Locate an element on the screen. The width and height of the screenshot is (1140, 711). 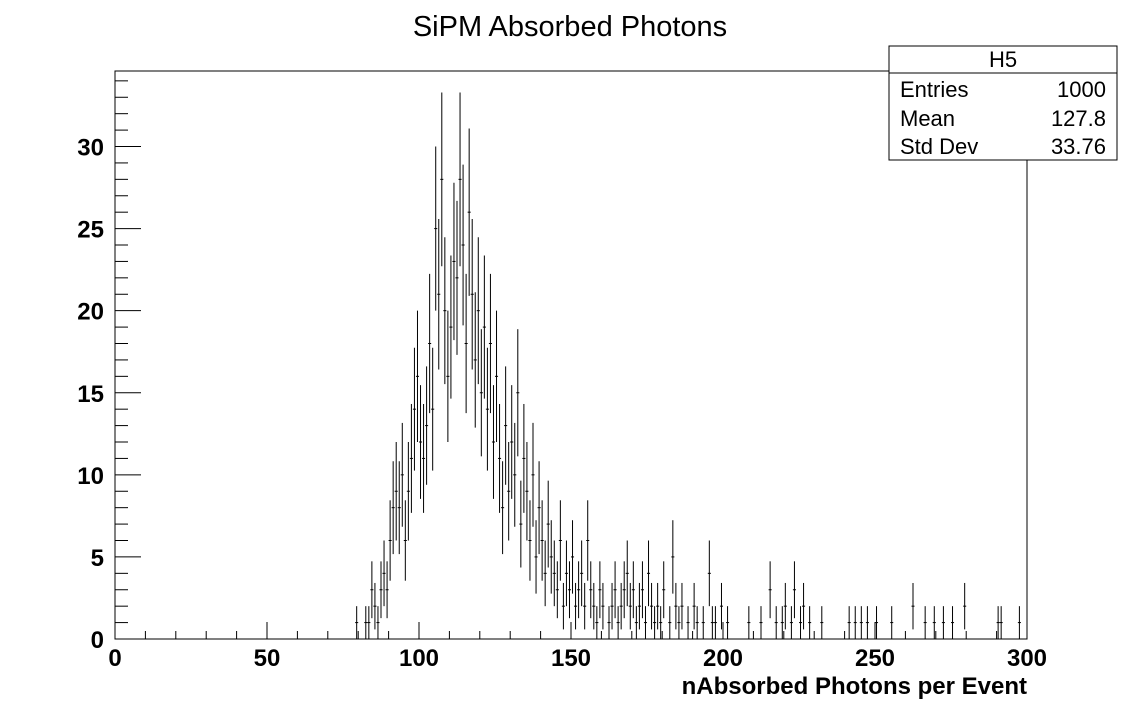
y-axis: 0 5 10 15 20 25 30 is located at coordinates (109, 367).